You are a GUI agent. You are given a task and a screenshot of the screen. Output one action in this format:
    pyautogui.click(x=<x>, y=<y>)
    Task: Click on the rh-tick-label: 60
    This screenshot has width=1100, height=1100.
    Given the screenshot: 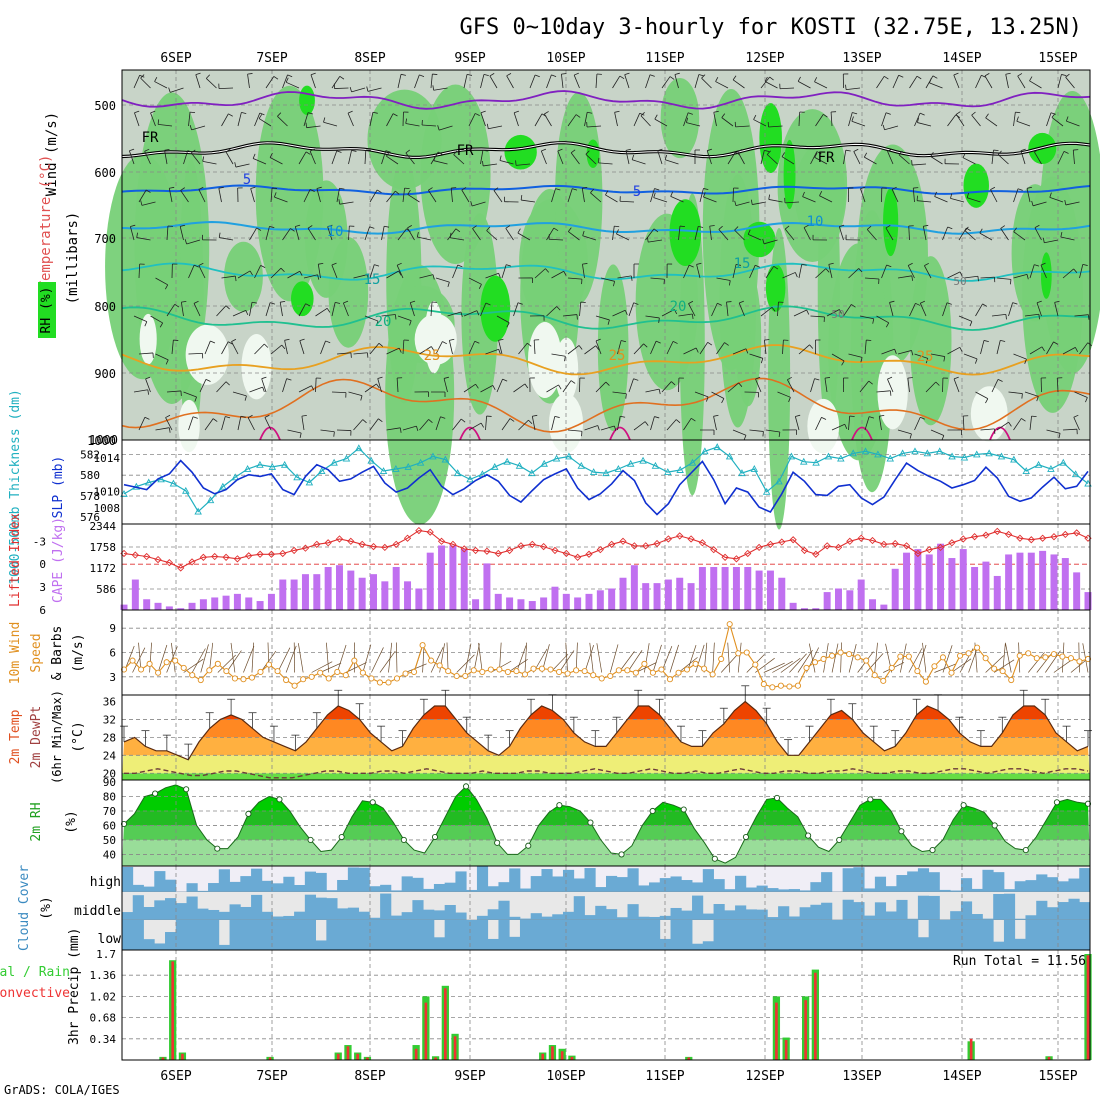 What is the action you would take?
    pyautogui.click(x=109, y=825)
    